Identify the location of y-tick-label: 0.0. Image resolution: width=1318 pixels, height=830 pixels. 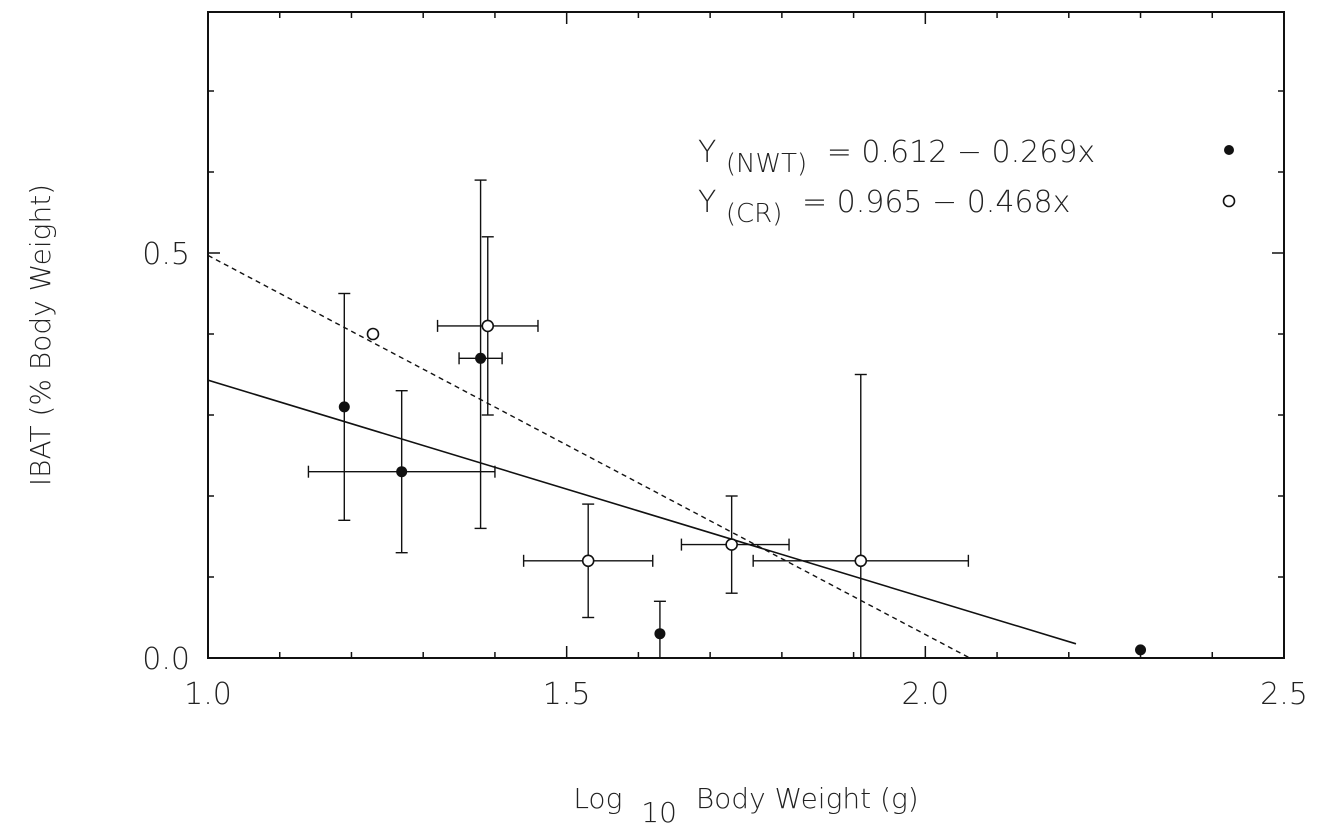
(166, 659).